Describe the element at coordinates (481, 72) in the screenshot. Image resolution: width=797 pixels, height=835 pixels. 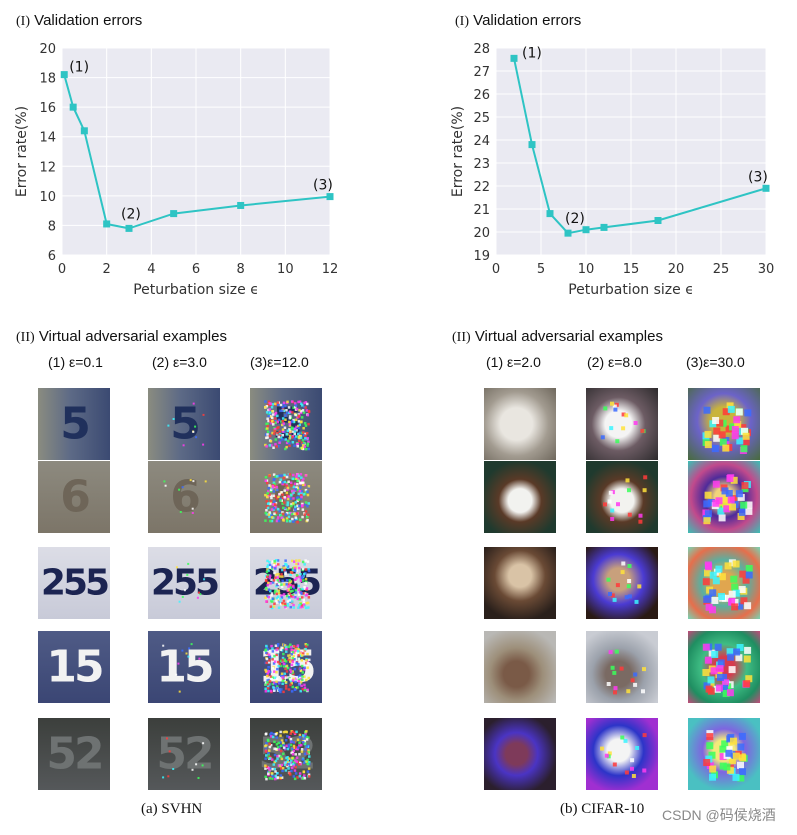
I see `y-tick-label: 27` at that location.